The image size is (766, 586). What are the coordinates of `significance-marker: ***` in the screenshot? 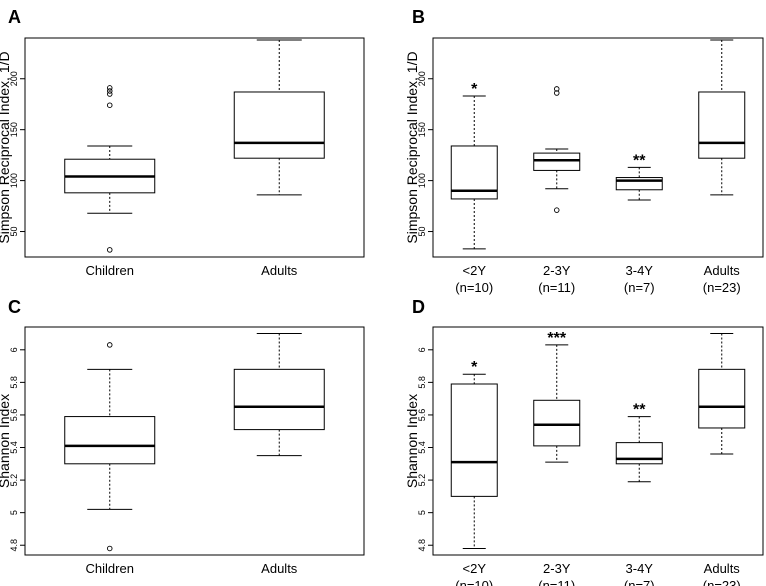 It's located at (556, 338).